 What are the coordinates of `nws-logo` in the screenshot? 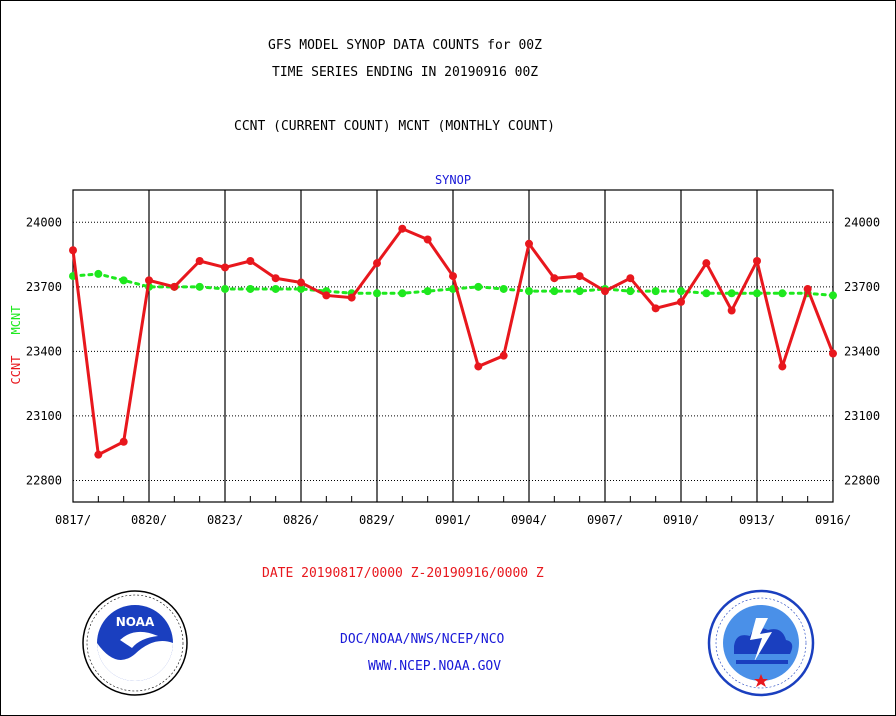 It's located at (761, 643).